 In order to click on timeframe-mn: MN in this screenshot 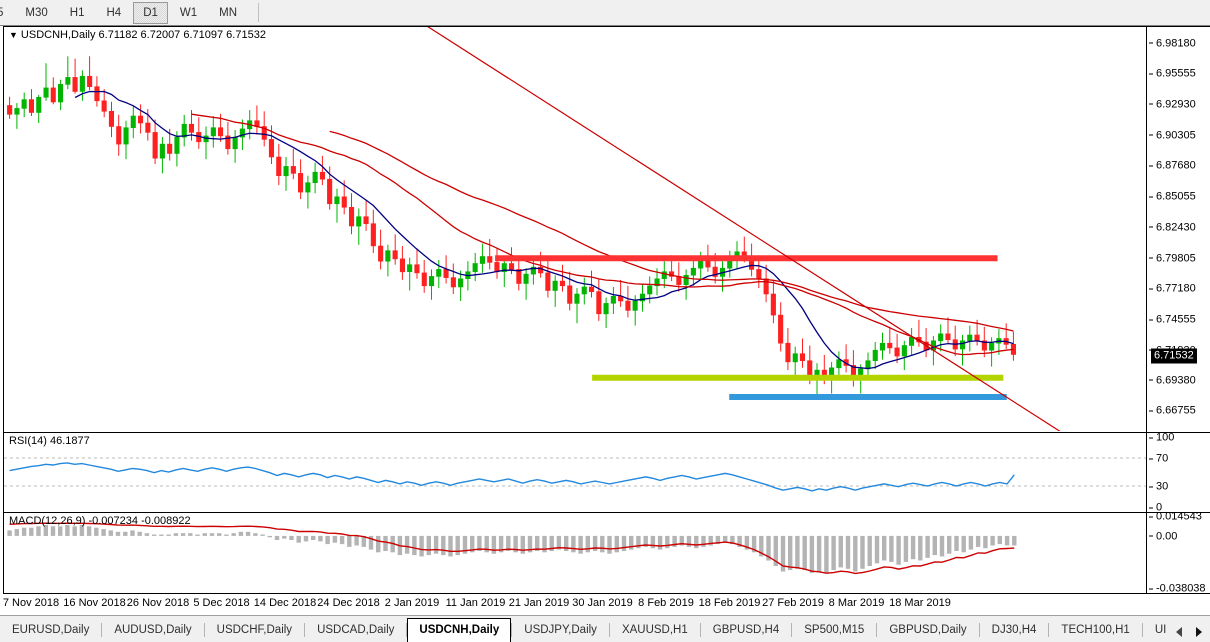, I will do `click(228, 12)`.